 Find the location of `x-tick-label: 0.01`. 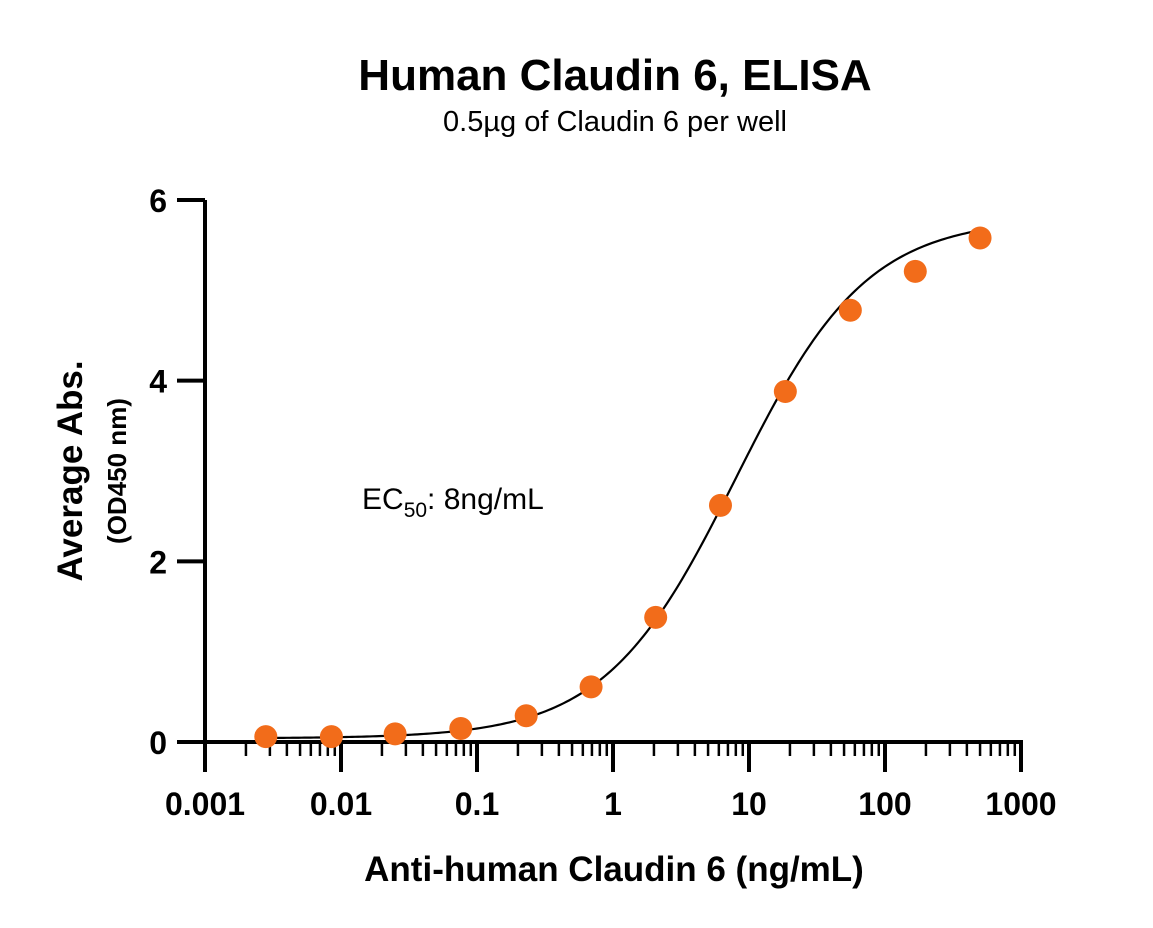

x-tick-label: 0.01 is located at coordinates (341, 804).